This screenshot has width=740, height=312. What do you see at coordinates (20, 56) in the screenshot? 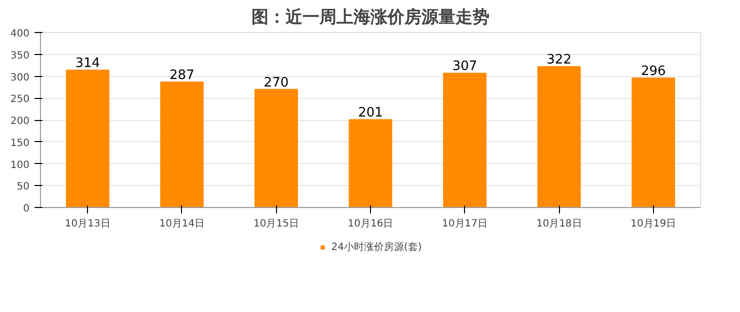
I see `y-tick-label: 350` at bounding box center [20, 56].